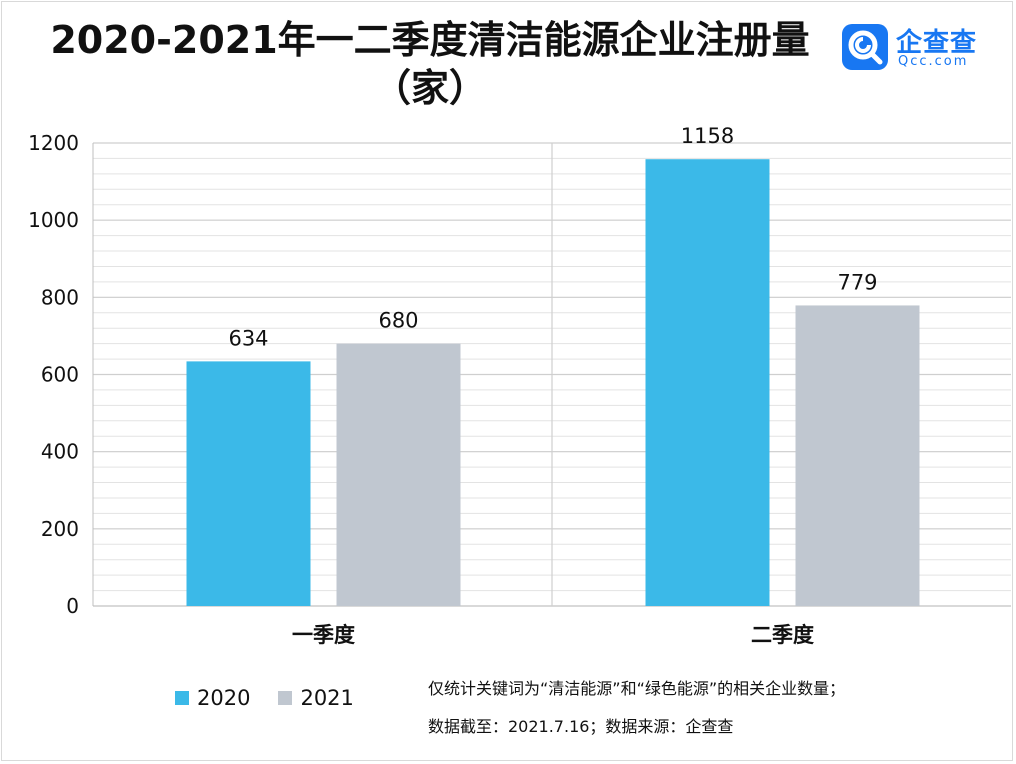 The image size is (1016, 764). I want to click on title-line-1: 2020-2021年一二季度清洁能源企业注册量, so click(430, 40).